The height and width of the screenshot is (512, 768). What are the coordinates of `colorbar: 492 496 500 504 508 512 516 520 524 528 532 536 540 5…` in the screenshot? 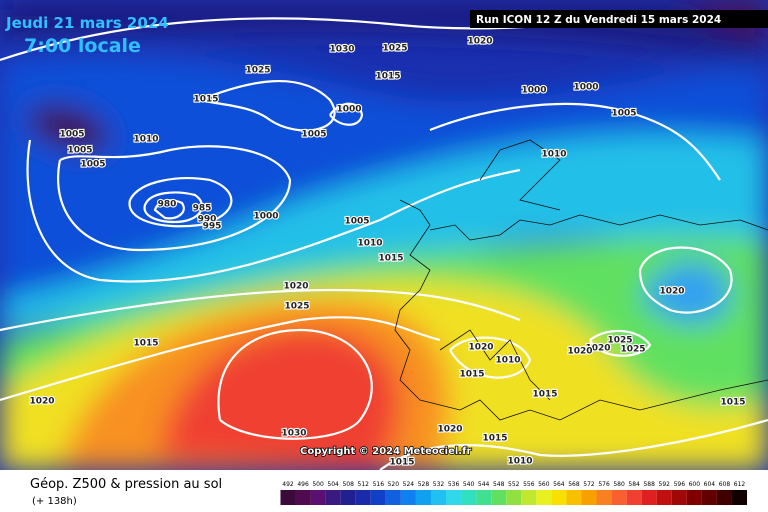 It's located at (514, 493).